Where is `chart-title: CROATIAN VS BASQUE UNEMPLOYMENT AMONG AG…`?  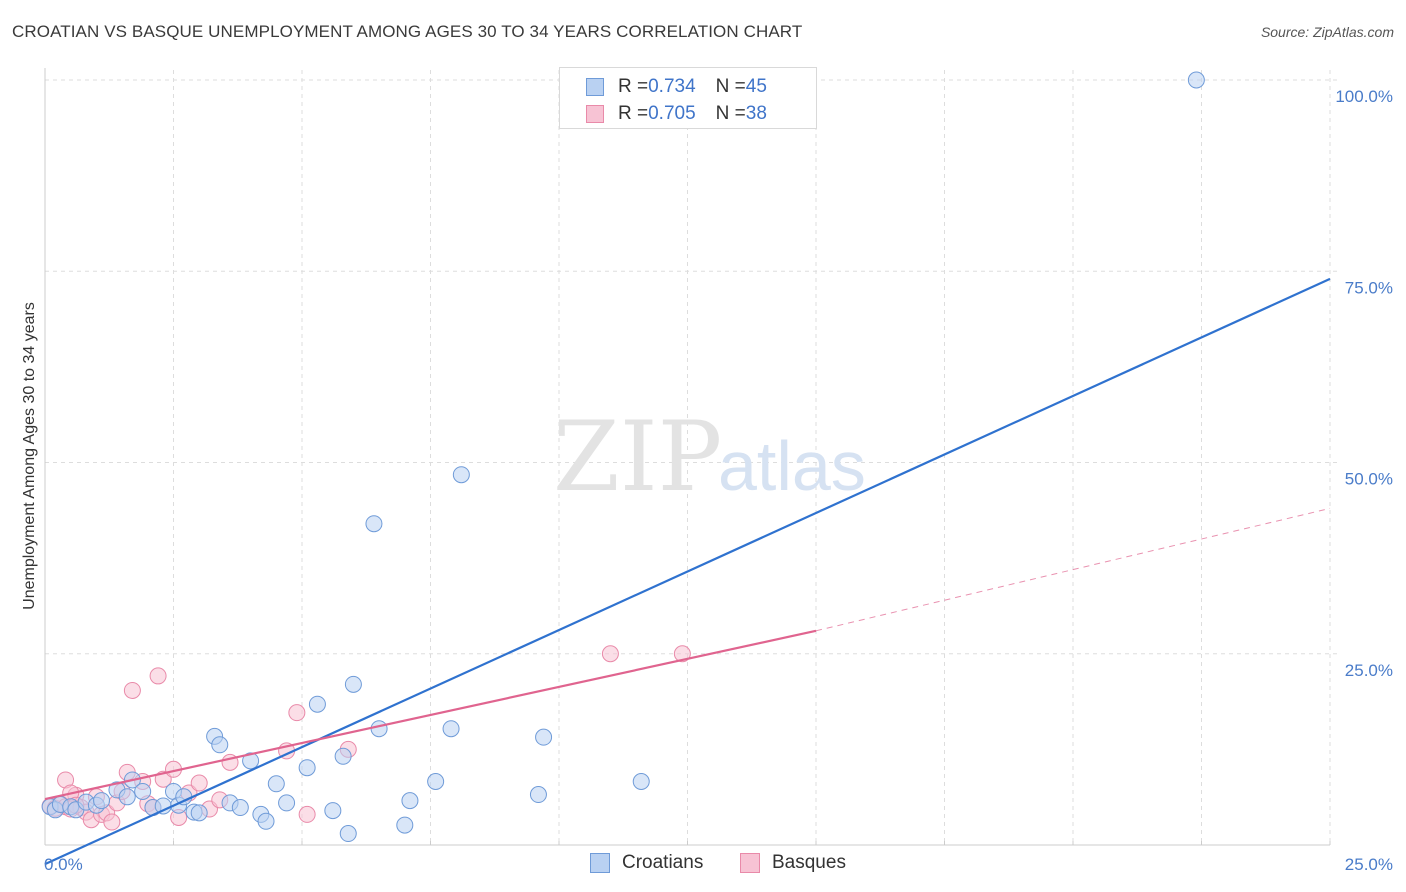
chart-title: CROATIAN VS BASQUE UNEMPLOYMENT AMONG AG… is located at coordinates (407, 31).